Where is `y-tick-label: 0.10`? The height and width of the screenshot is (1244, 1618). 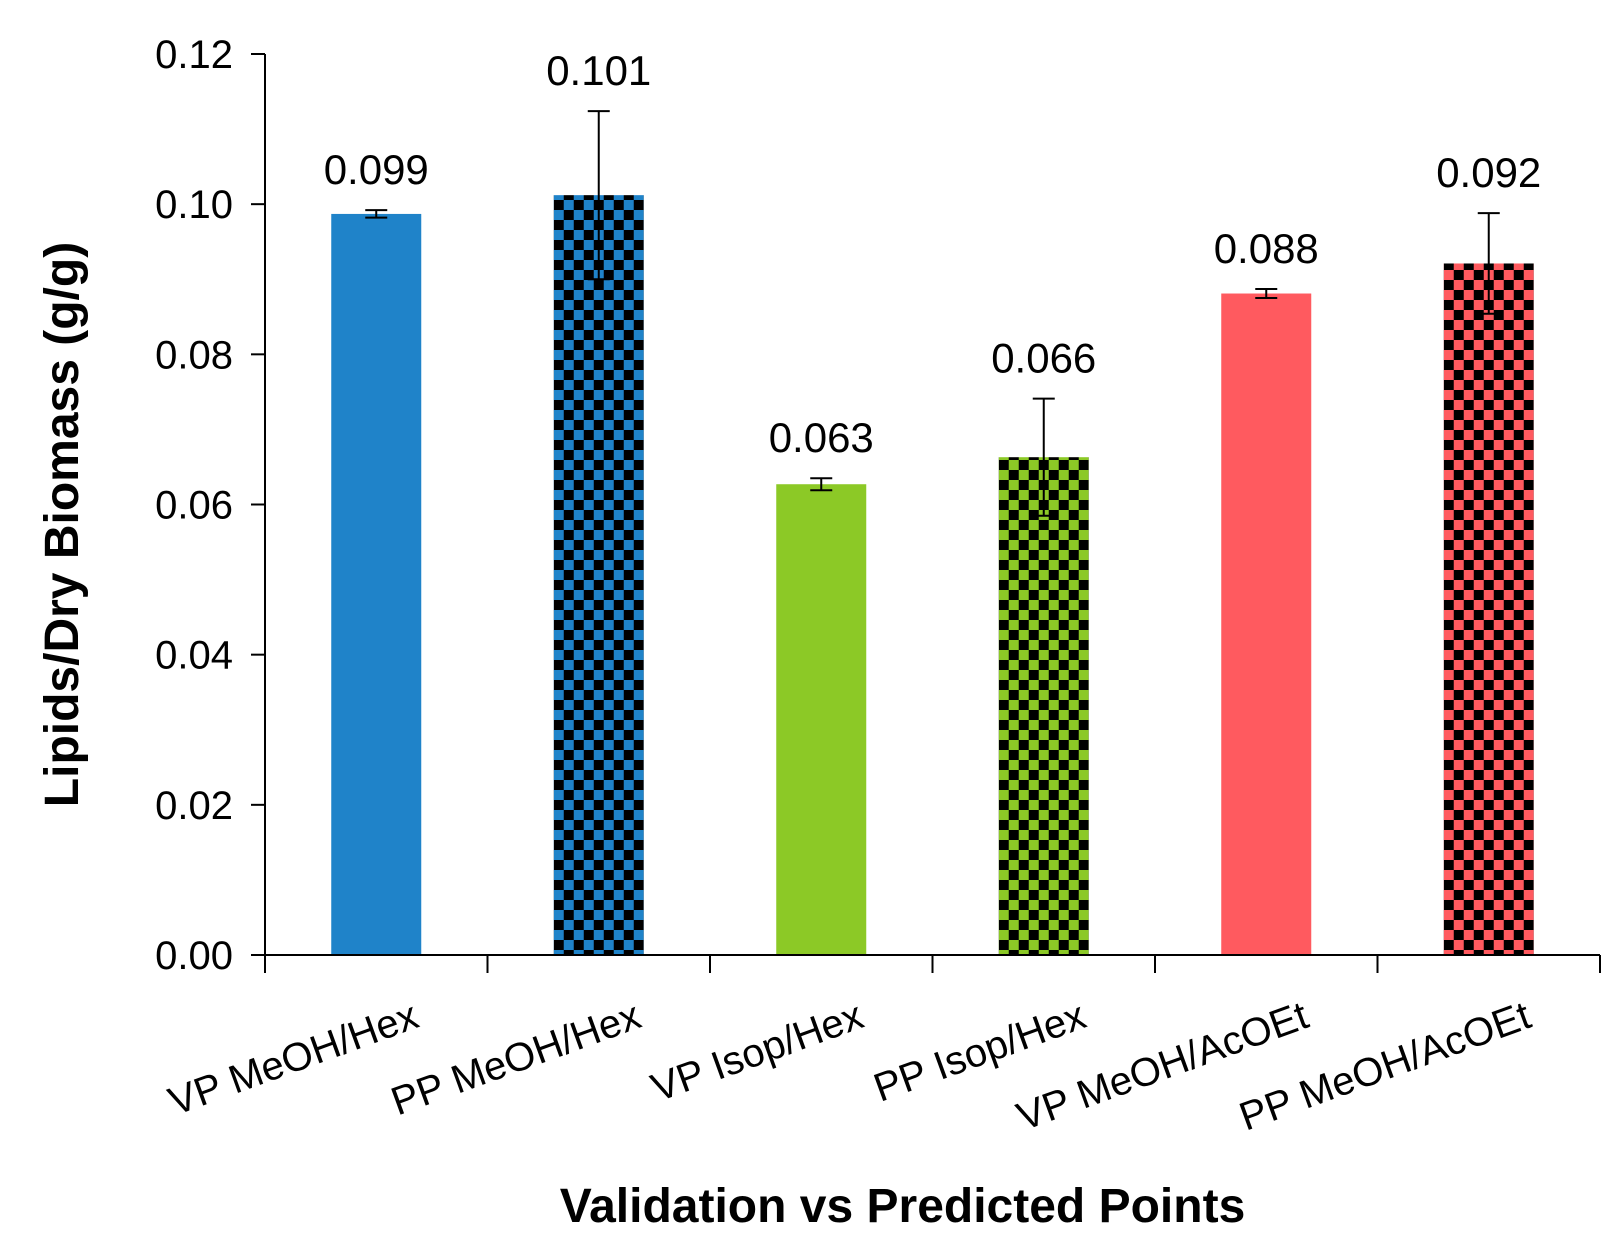 y-tick-label: 0.10 is located at coordinates (194, 205).